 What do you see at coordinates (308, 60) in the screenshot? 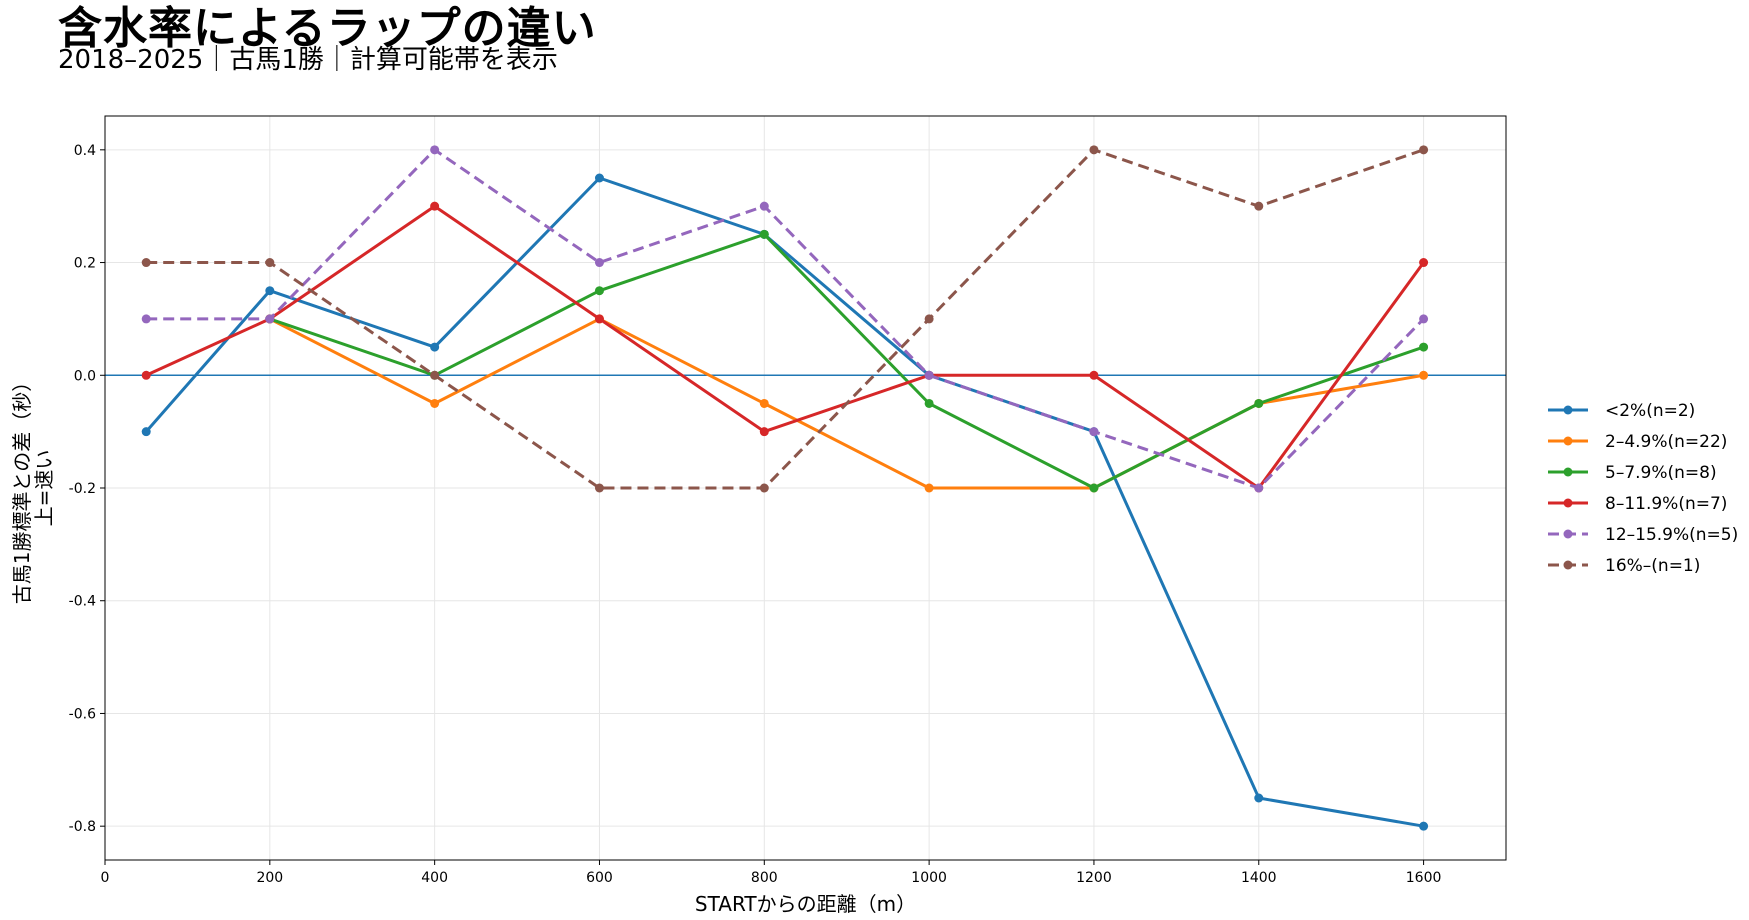
I see `chart-subtitle: 2018–2025｜古馬1勝｜計算可能帯を表示` at bounding box center [308, 60].